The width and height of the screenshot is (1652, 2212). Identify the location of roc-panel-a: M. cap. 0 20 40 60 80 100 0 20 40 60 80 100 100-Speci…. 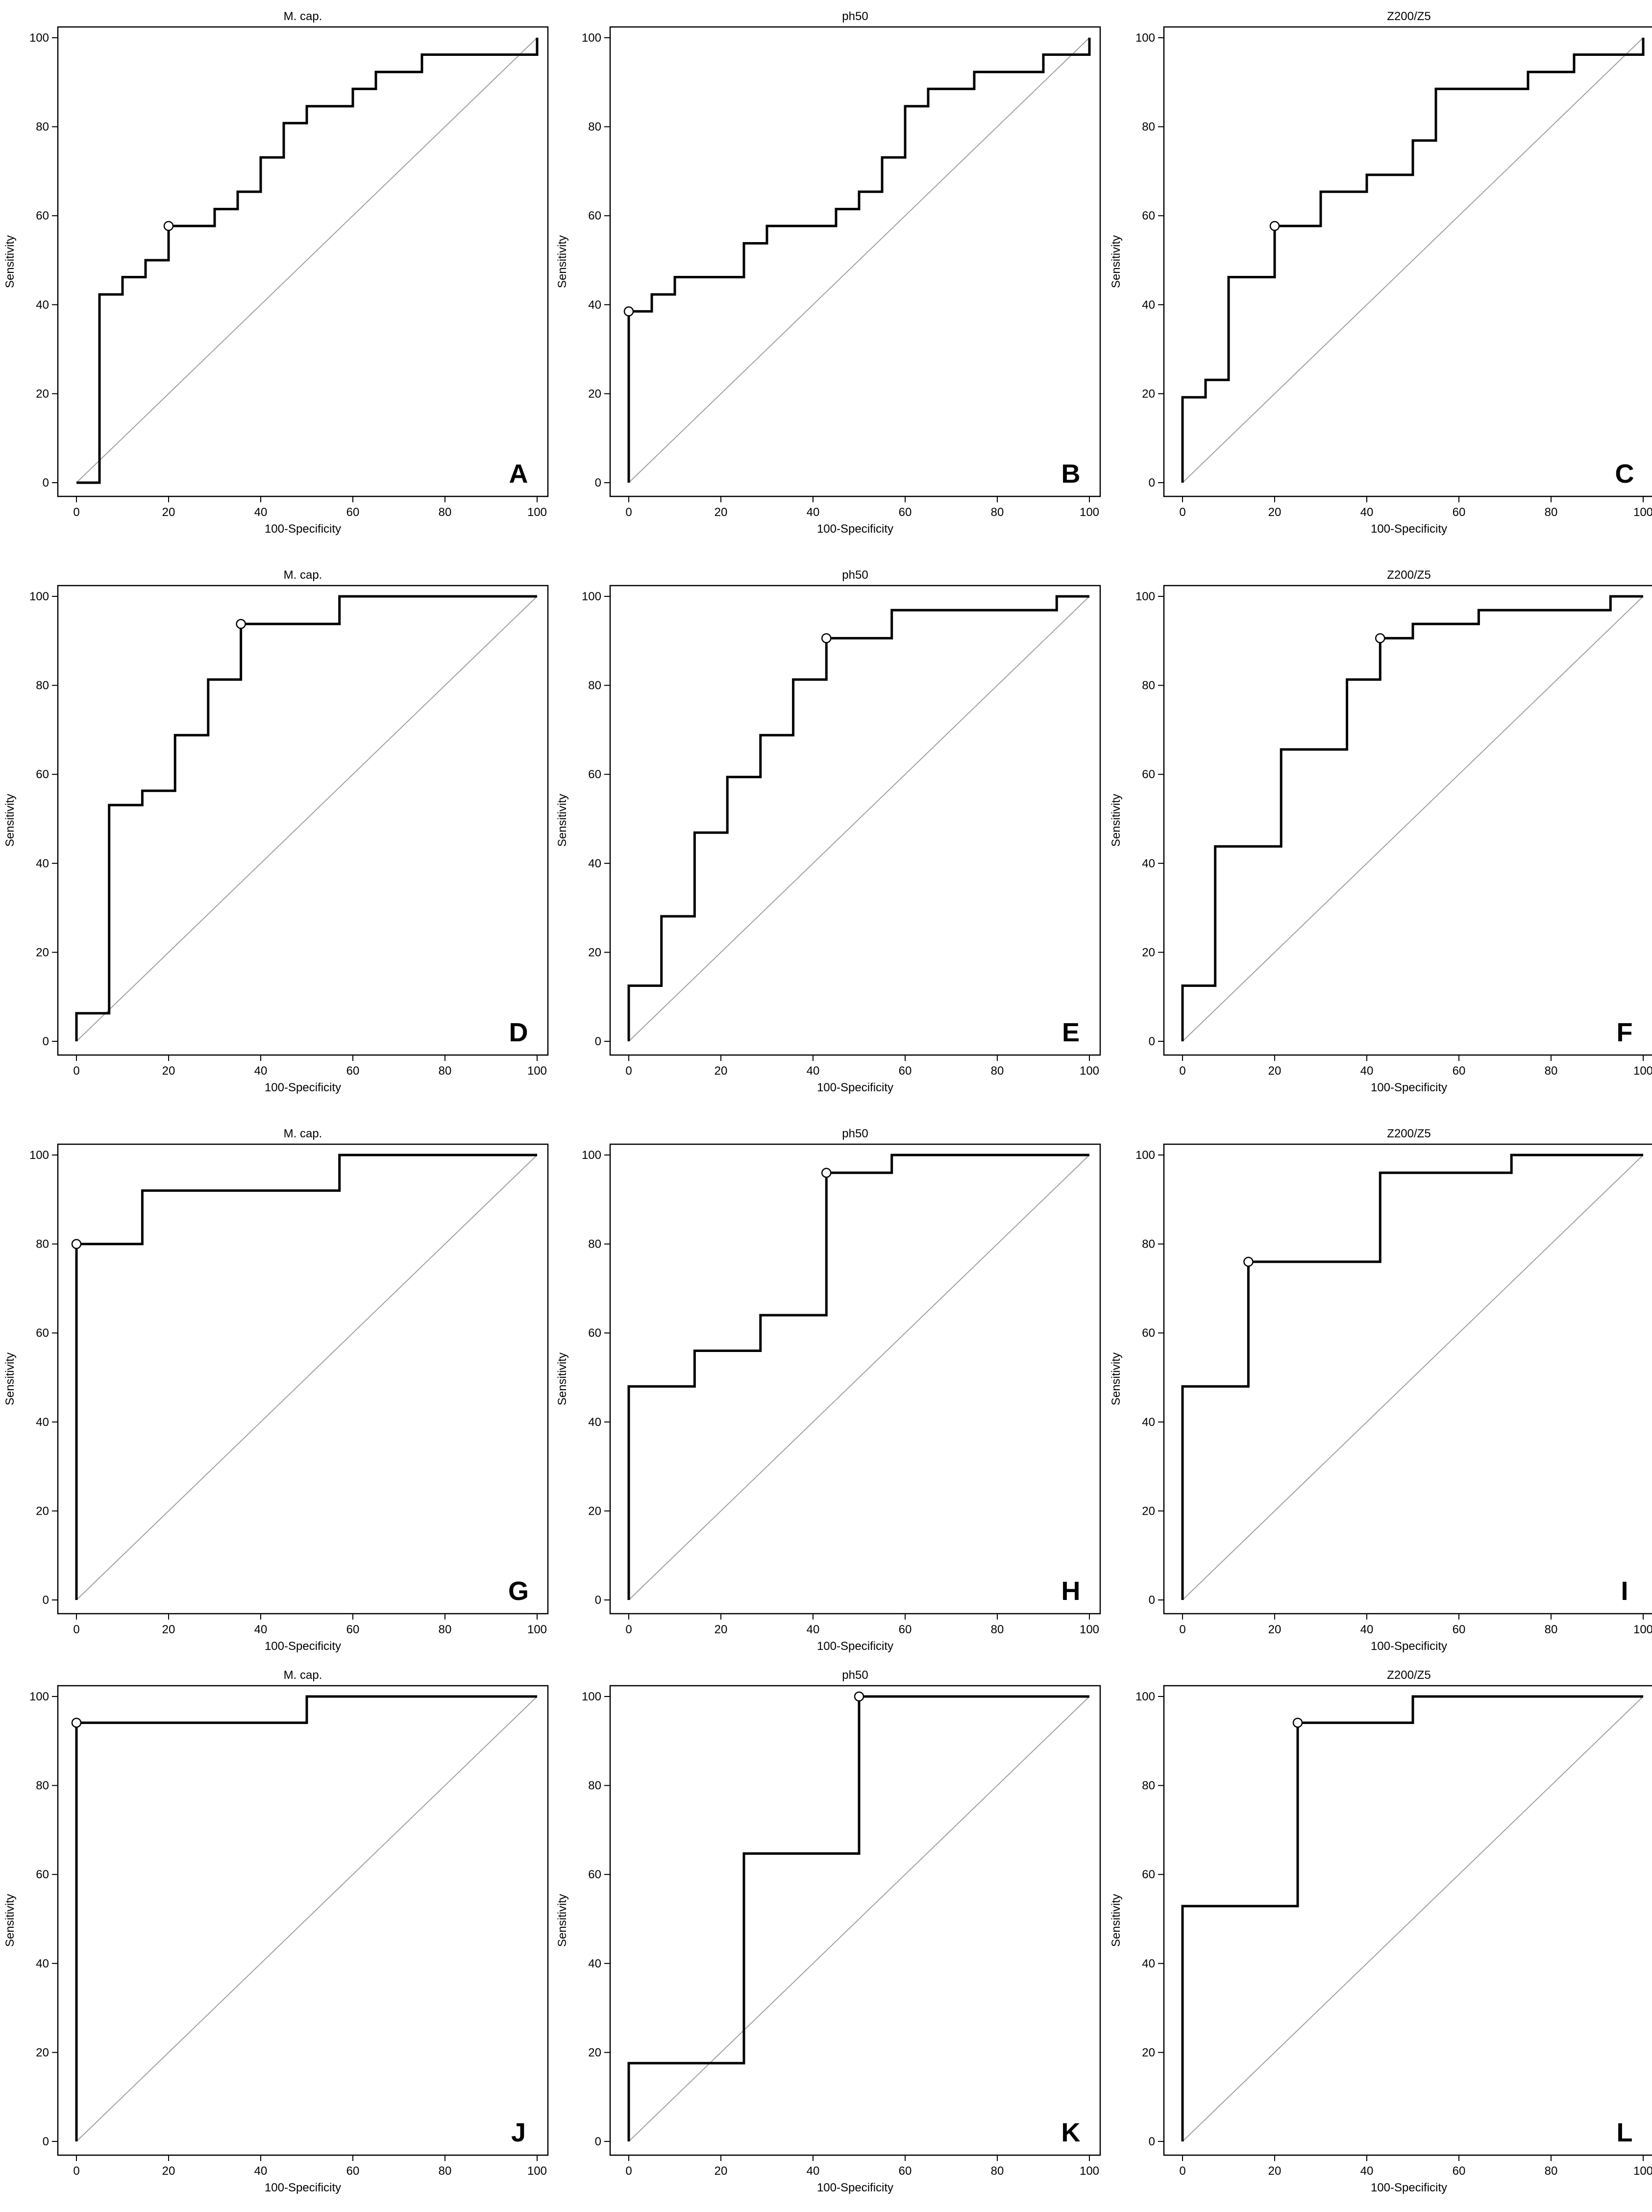
(276, 273).